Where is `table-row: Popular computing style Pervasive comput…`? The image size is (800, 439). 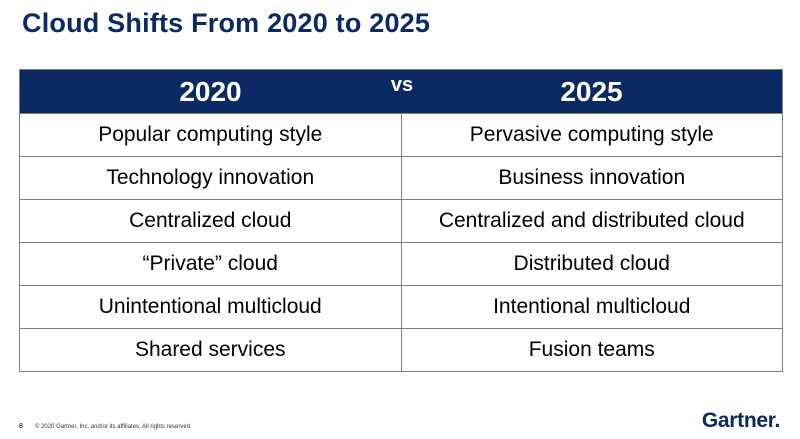 table-row: Popular computing style Pervasive comput… is located at coordinates (401, 135).